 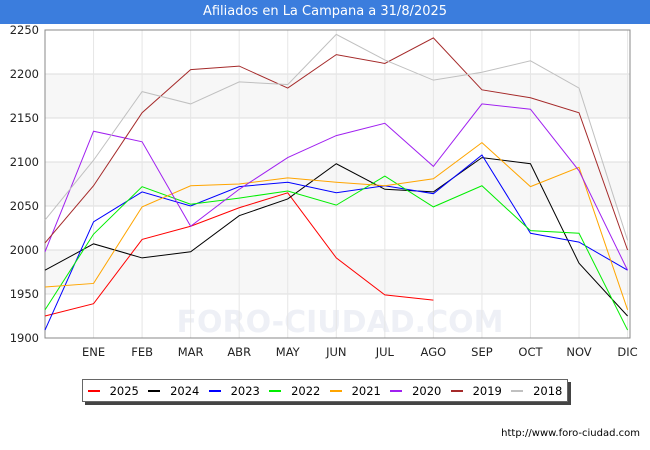 I want to click on y-tick-label: 2050, so click(x=24, y=206).